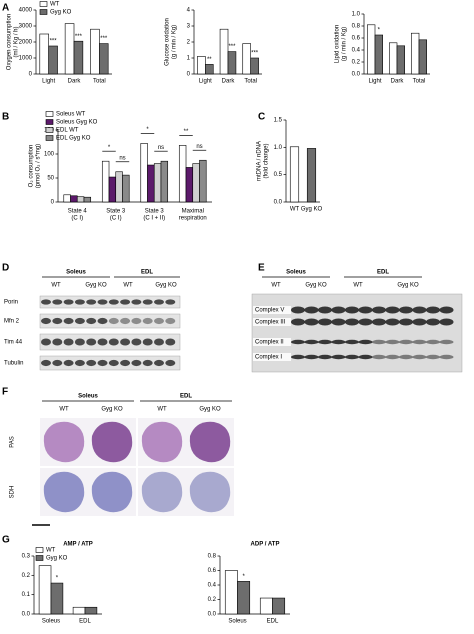 The width and height of the screenshot is (474, 634). I want to click on genotype-label: Gyg KO, so click(96, 286).